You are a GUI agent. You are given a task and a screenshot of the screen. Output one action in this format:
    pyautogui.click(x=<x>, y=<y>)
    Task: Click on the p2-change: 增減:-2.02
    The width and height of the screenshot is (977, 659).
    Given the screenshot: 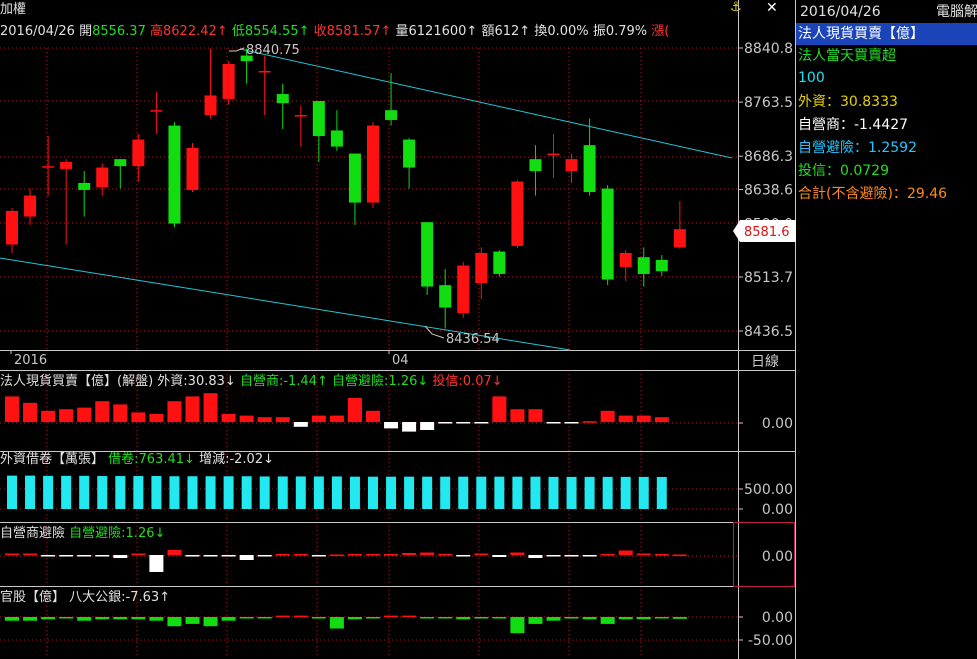 What is the action you would take?
    pyautogui.click(x=231, y=459)
    